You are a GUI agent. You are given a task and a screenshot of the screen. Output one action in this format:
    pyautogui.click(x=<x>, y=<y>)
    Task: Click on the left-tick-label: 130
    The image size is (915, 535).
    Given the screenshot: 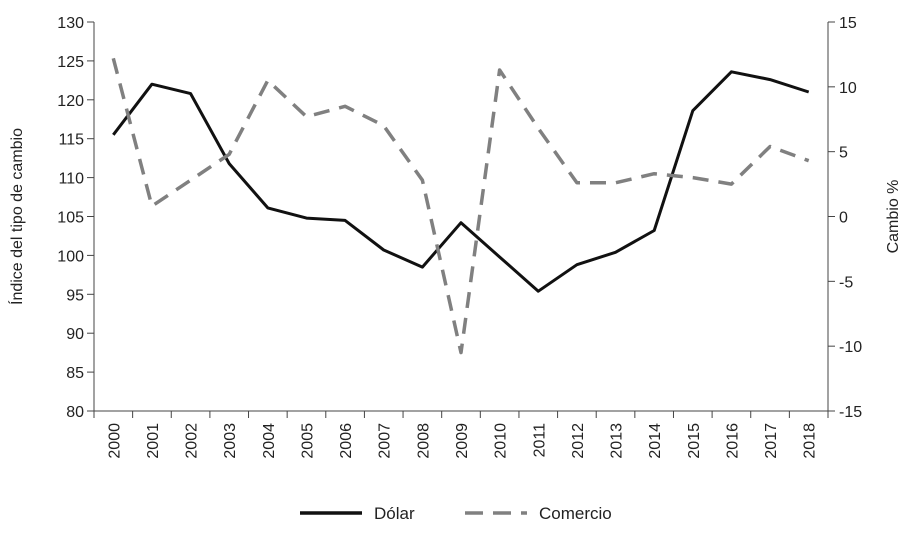 What is the action you would take?
    pyautogui.click(x=70, y=23)
    